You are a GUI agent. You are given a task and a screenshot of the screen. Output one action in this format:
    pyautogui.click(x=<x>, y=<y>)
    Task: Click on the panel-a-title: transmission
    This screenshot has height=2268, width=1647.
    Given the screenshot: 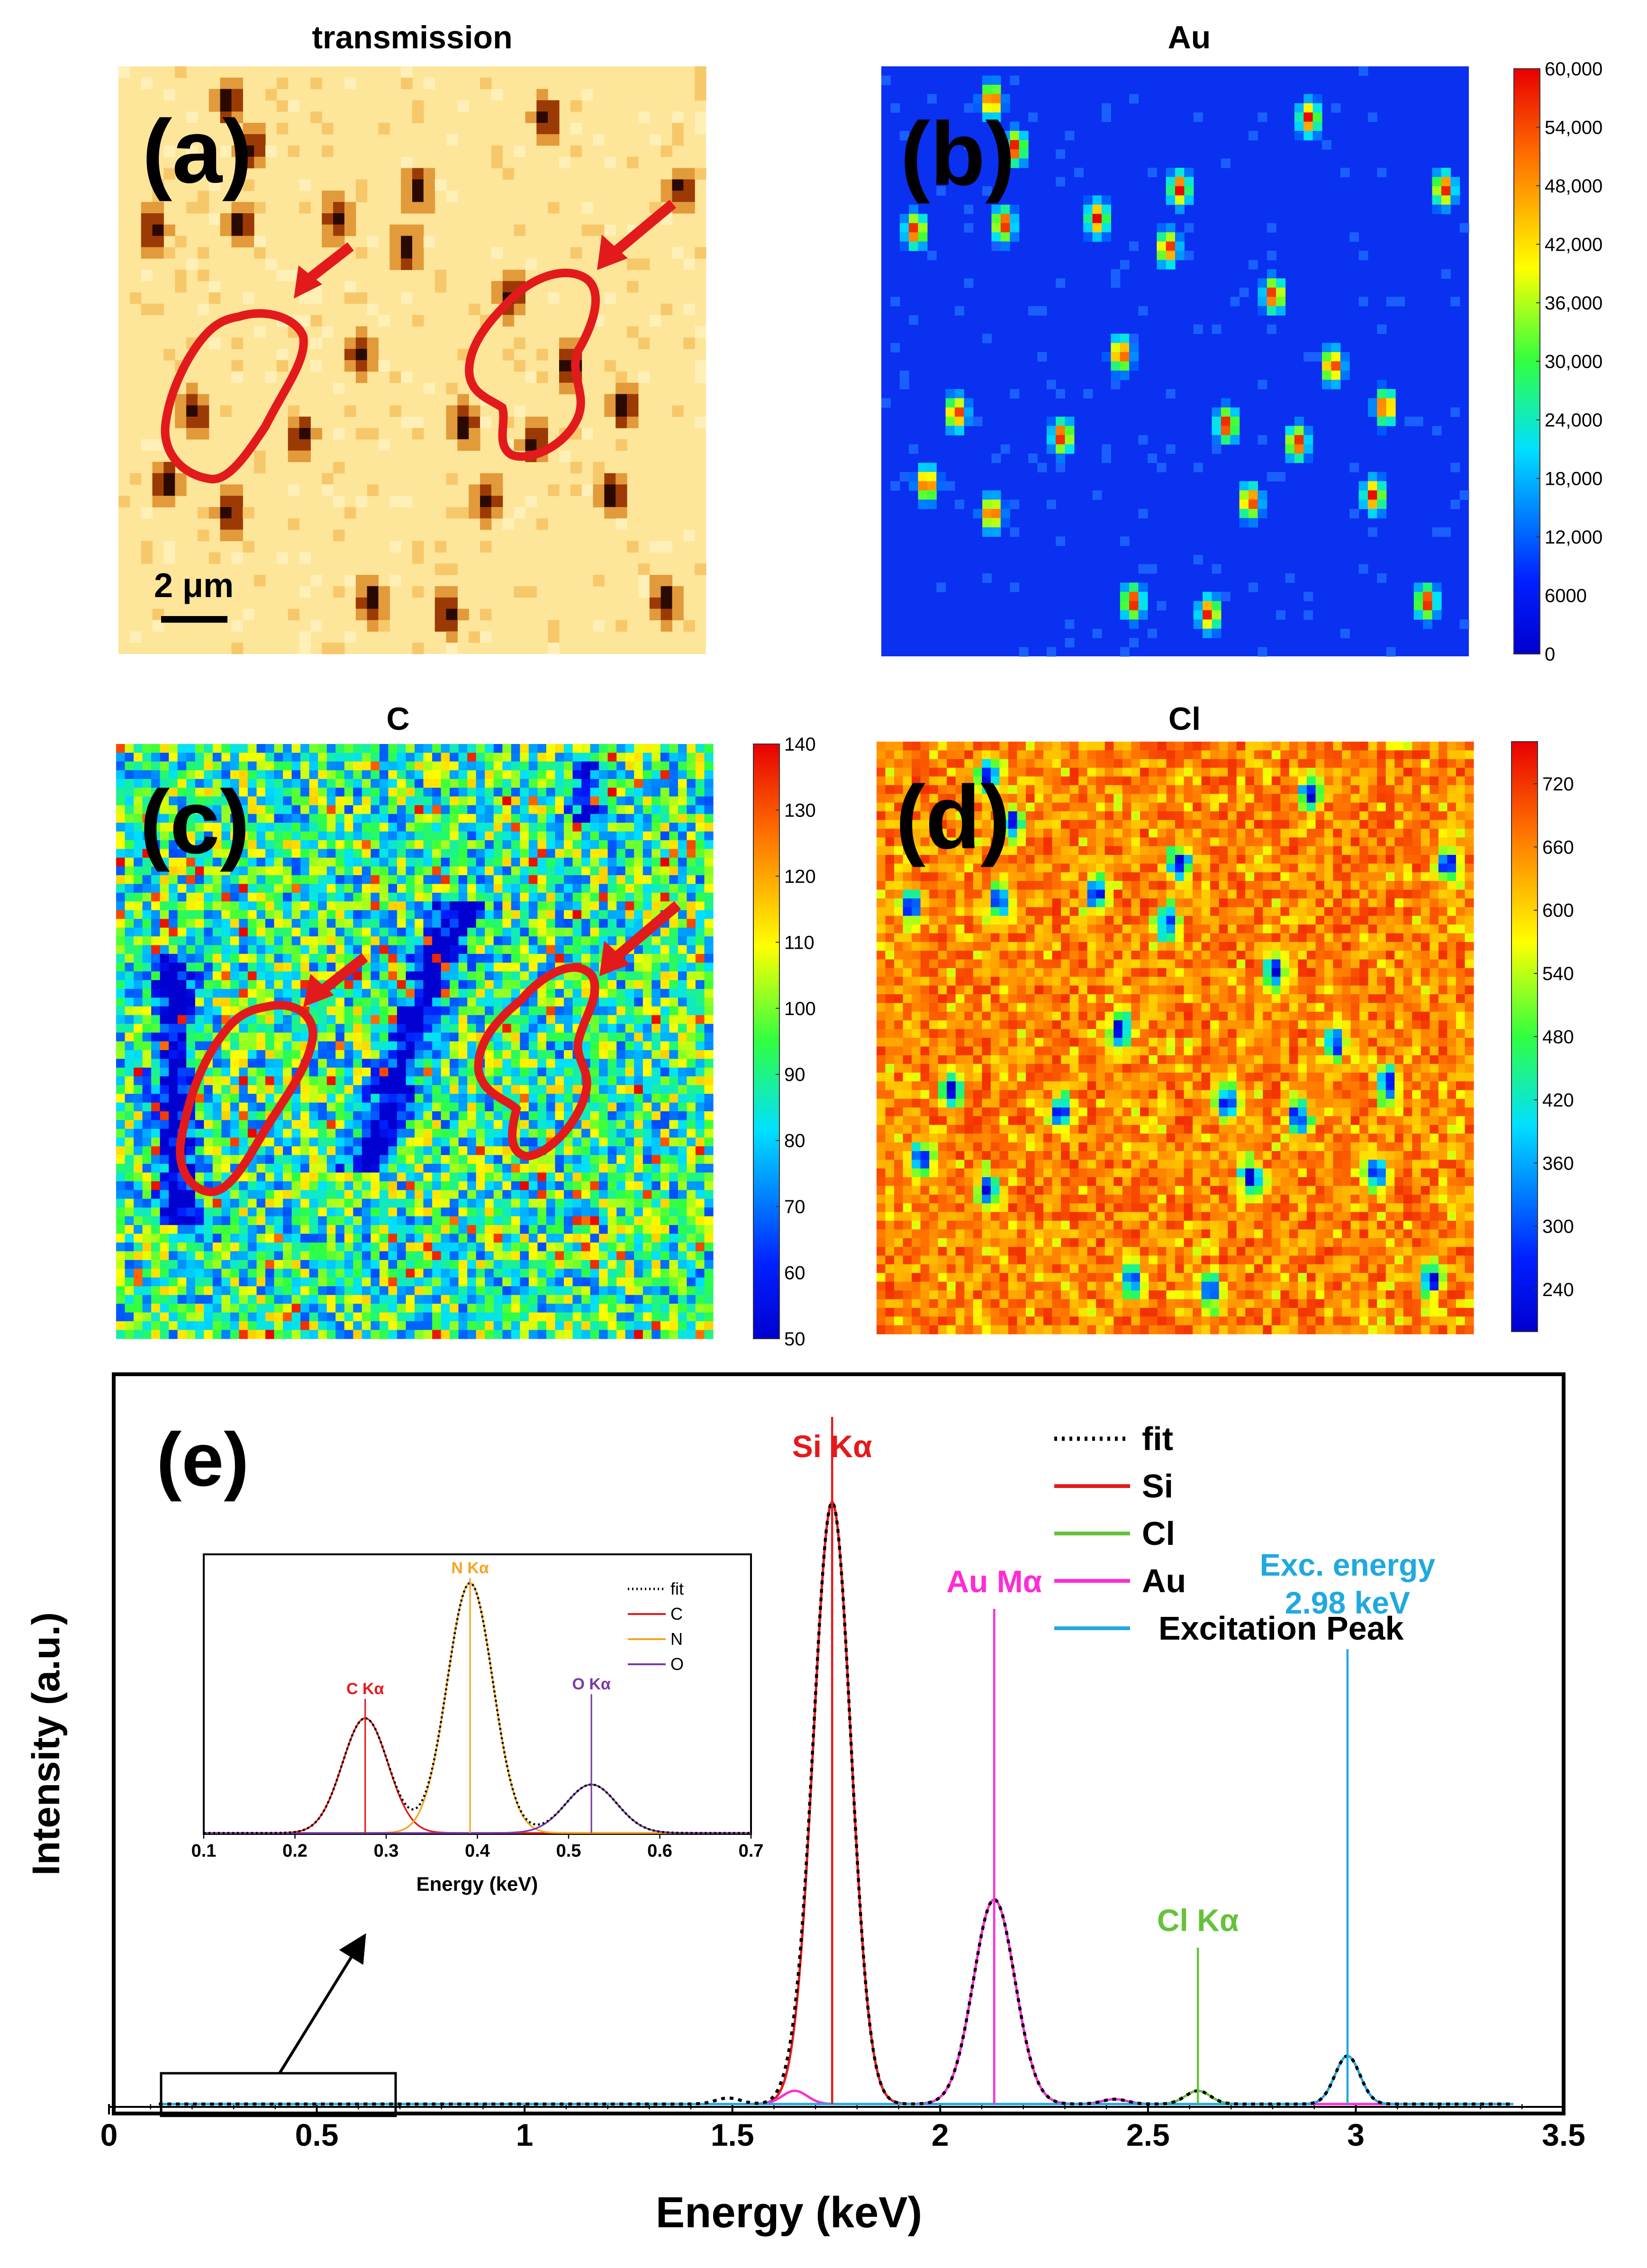 What is the action you would take?
    pyautogui.click(x=412, y=37)
    